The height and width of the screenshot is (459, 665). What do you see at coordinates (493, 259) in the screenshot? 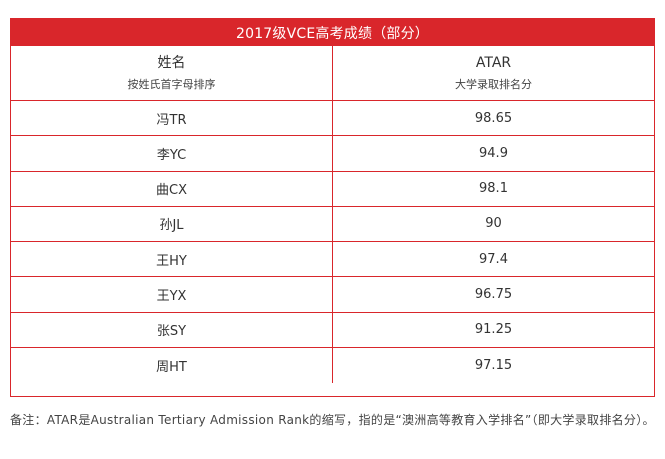
I see `atar-score-cell: 97.4` at bounding box center [493, 259].